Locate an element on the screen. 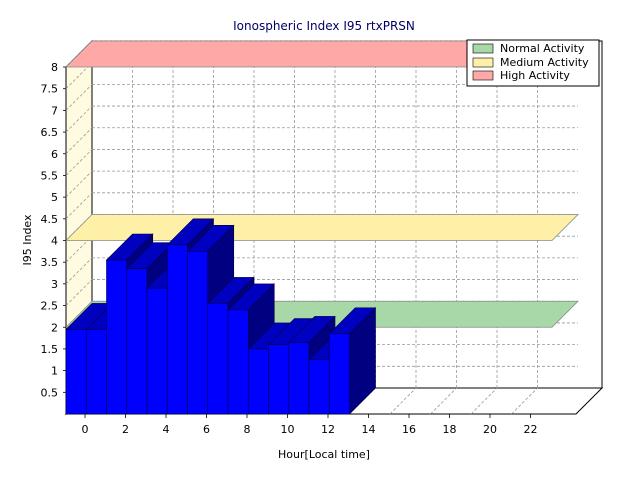 This screenshot has width=640, height=484. x-tick-label: 14 is located at coordinates (369, 429).